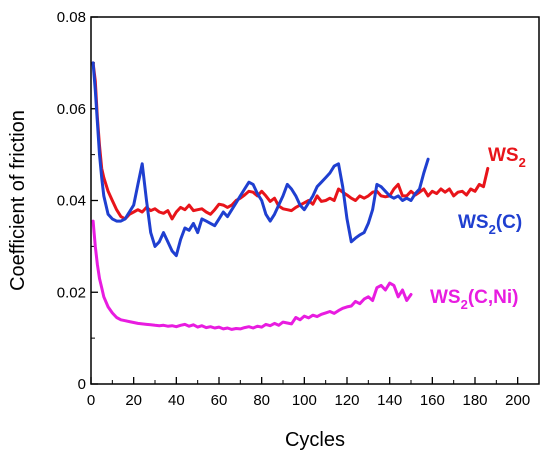 This screenshot has width=550, height=458. What do you see at coordinates (82, 384) in the screenshot?
I see `y-tick-label: 0` at bounding box center [82, 384].